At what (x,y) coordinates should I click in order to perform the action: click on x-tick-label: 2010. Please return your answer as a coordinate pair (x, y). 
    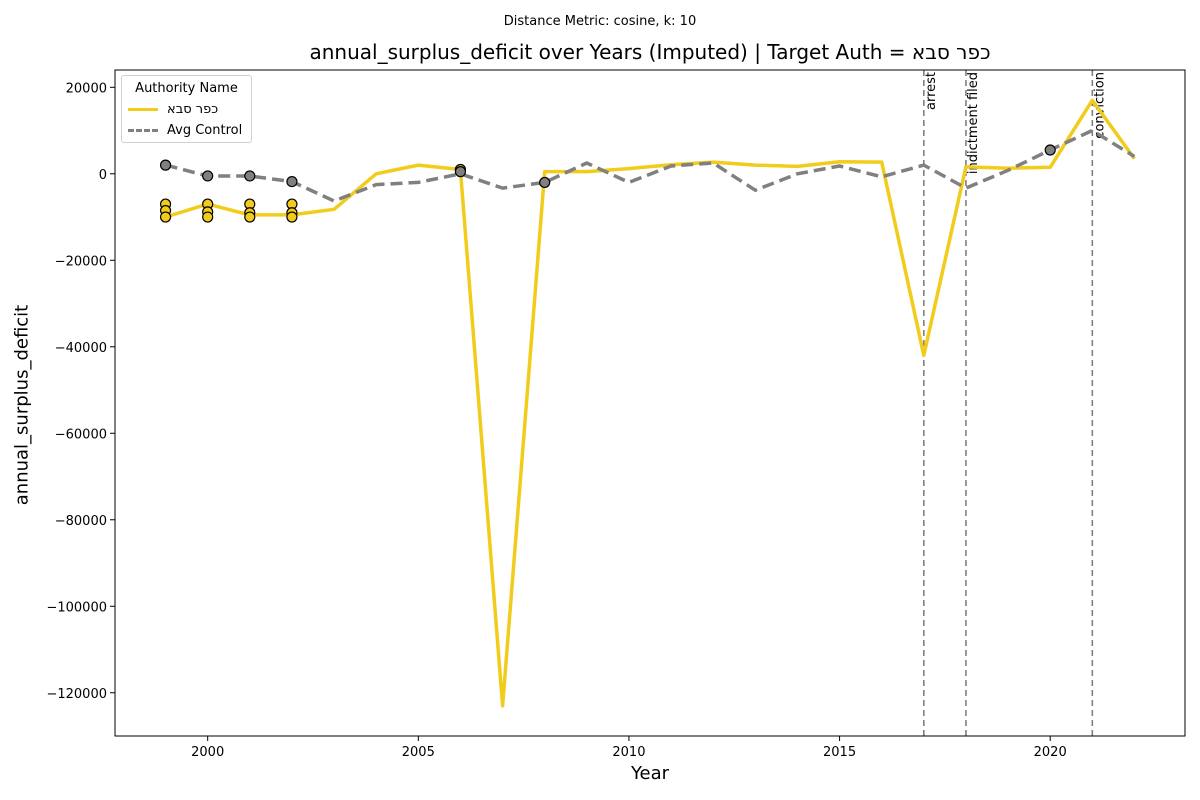
    Looking at the image, I should click on (628, 752).